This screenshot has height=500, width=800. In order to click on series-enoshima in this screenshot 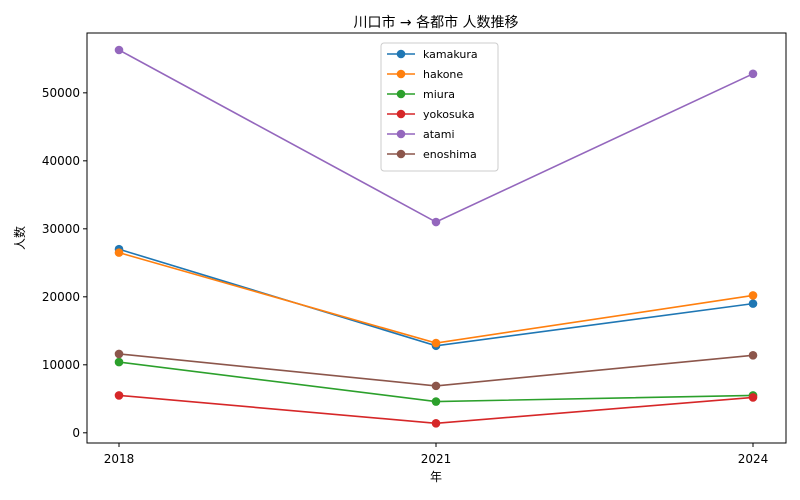, I will do `click(436, 370)`.